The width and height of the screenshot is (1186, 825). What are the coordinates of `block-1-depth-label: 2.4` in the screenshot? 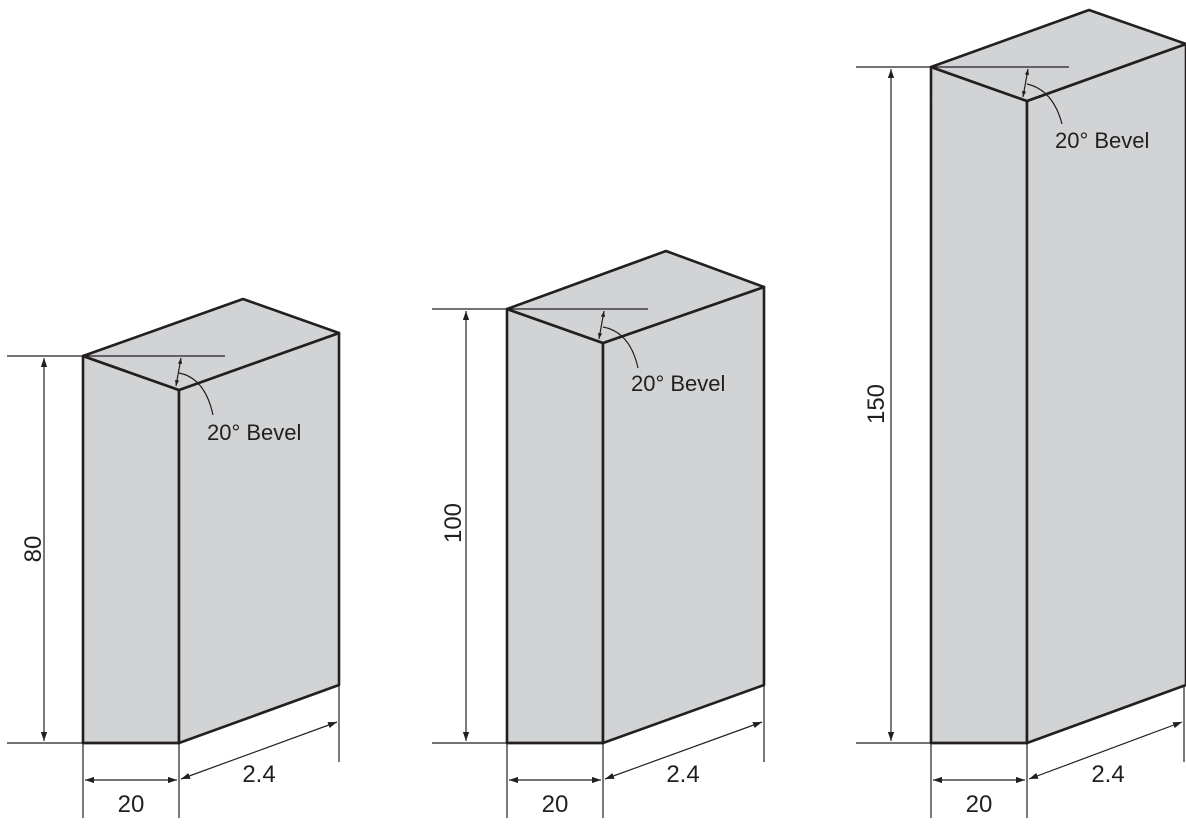 It's located at (258, 774).